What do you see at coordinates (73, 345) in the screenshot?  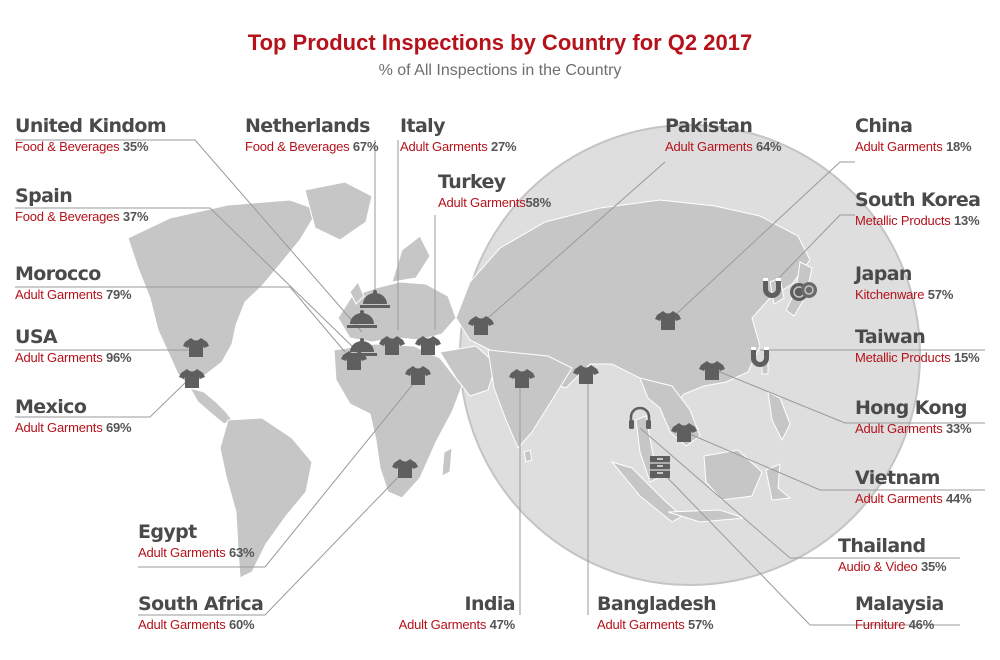 I see `label-usa: USA Adult Garments 96%` at bounding box center [73, 345].